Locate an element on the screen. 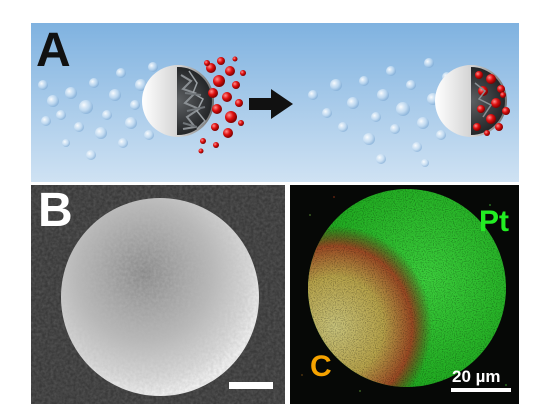 The image size is (538, 411). scale-bar-label: 20 µm is located at coordinates (476, 376).